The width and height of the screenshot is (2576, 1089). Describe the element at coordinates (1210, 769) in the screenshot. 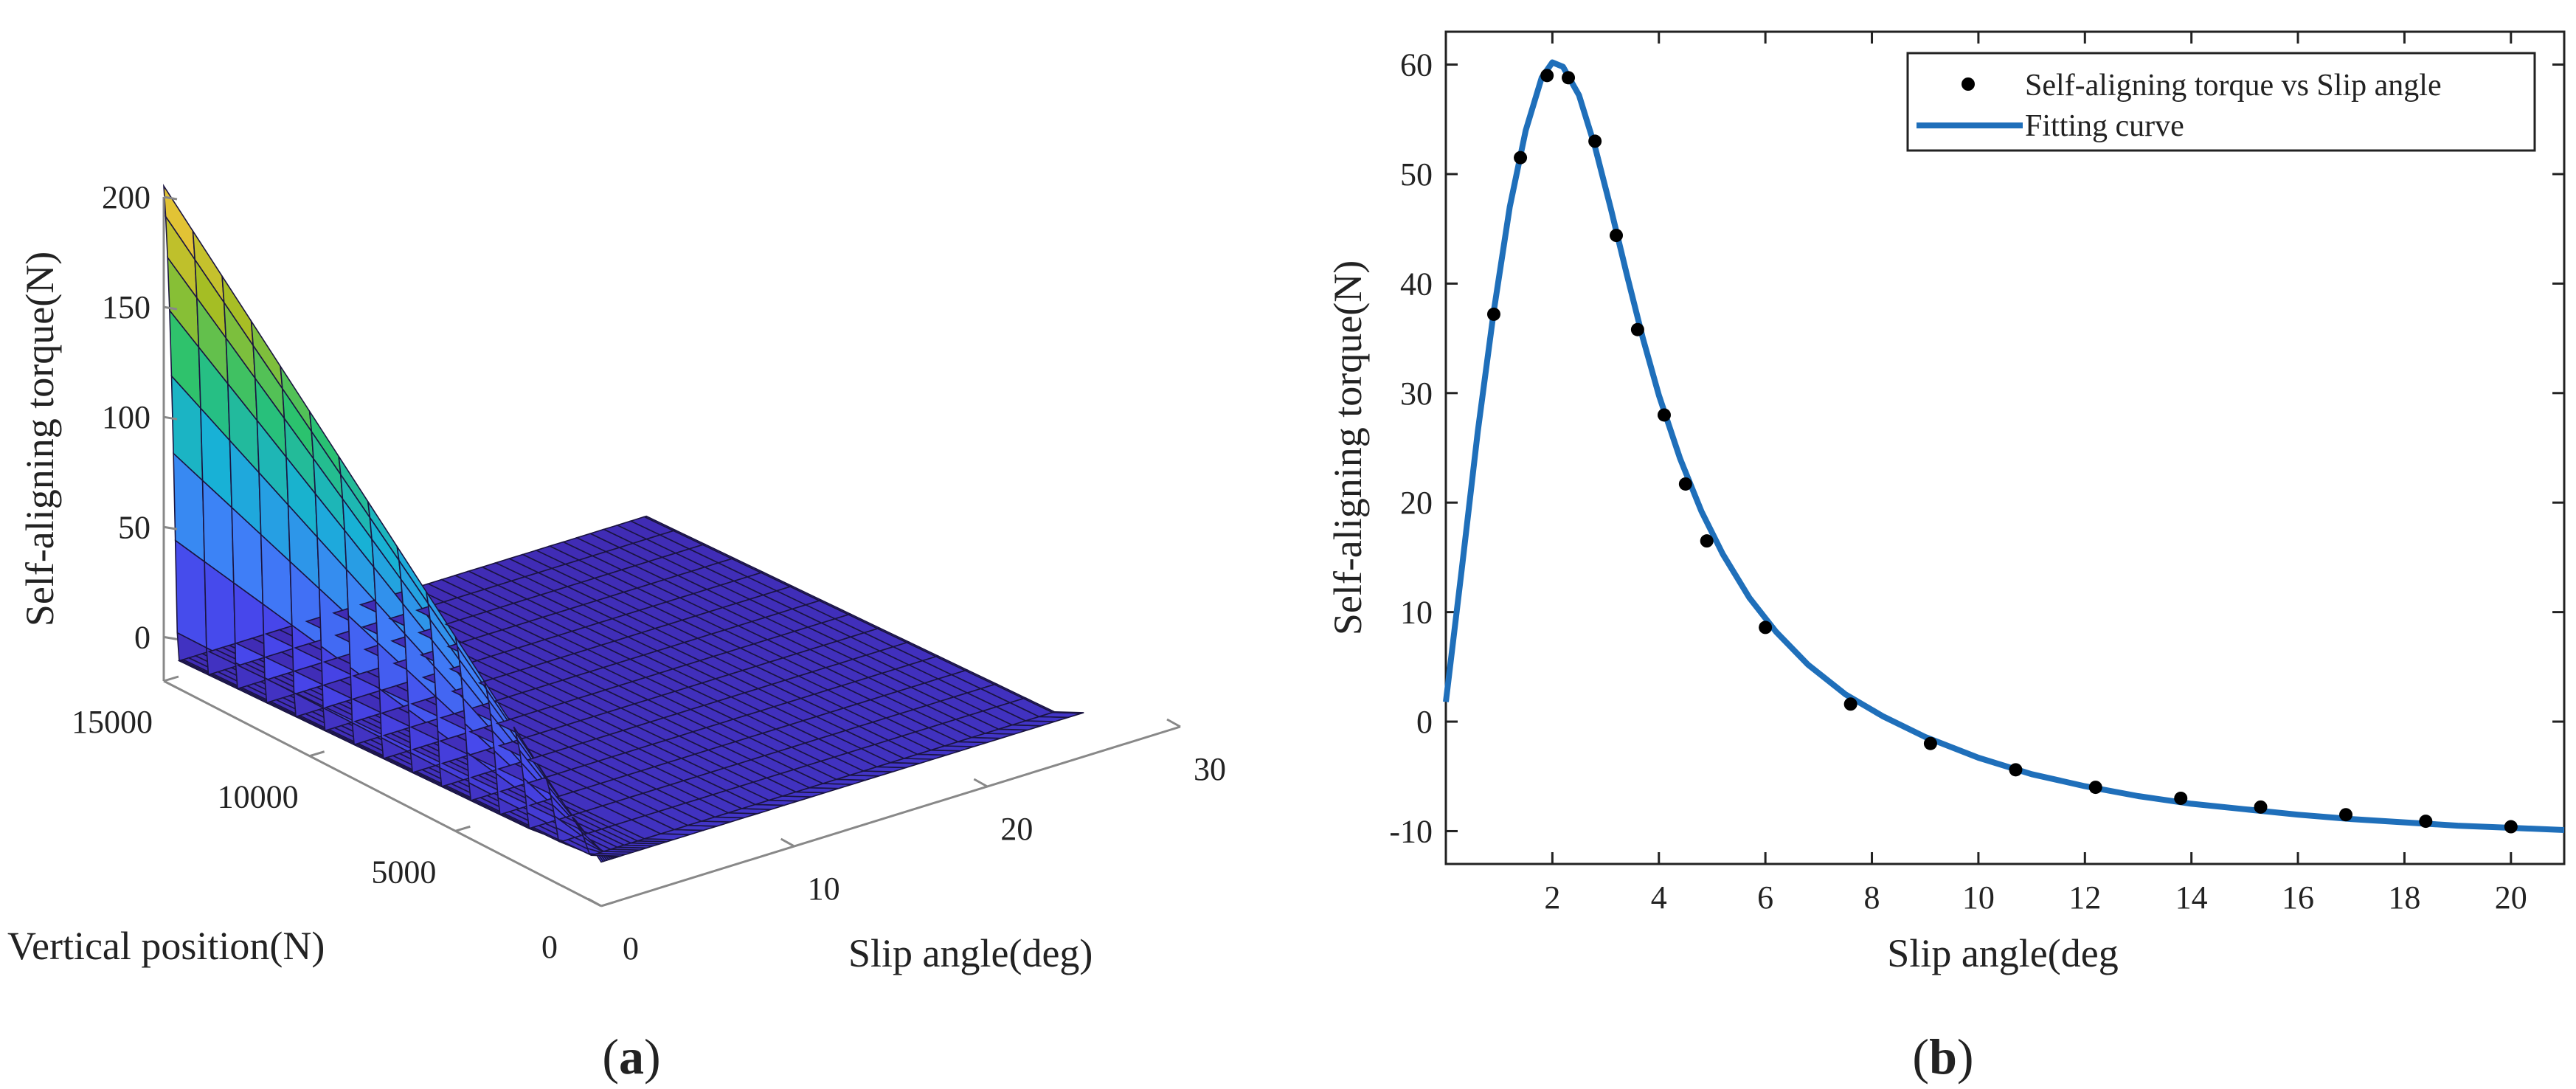

I see `x-tick-label: 30` at that location.